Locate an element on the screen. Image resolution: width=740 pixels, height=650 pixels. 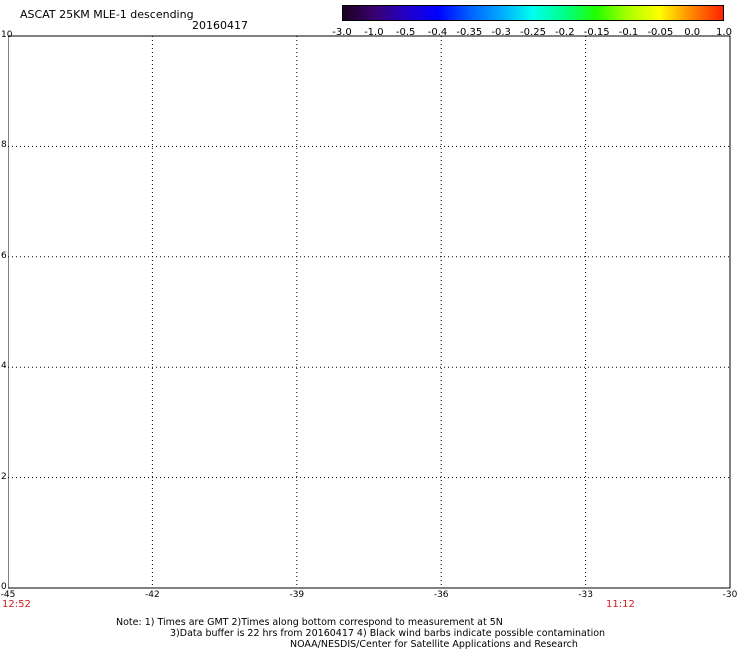
colorbar-label: -3.0 is located at coordinates (342, 32).